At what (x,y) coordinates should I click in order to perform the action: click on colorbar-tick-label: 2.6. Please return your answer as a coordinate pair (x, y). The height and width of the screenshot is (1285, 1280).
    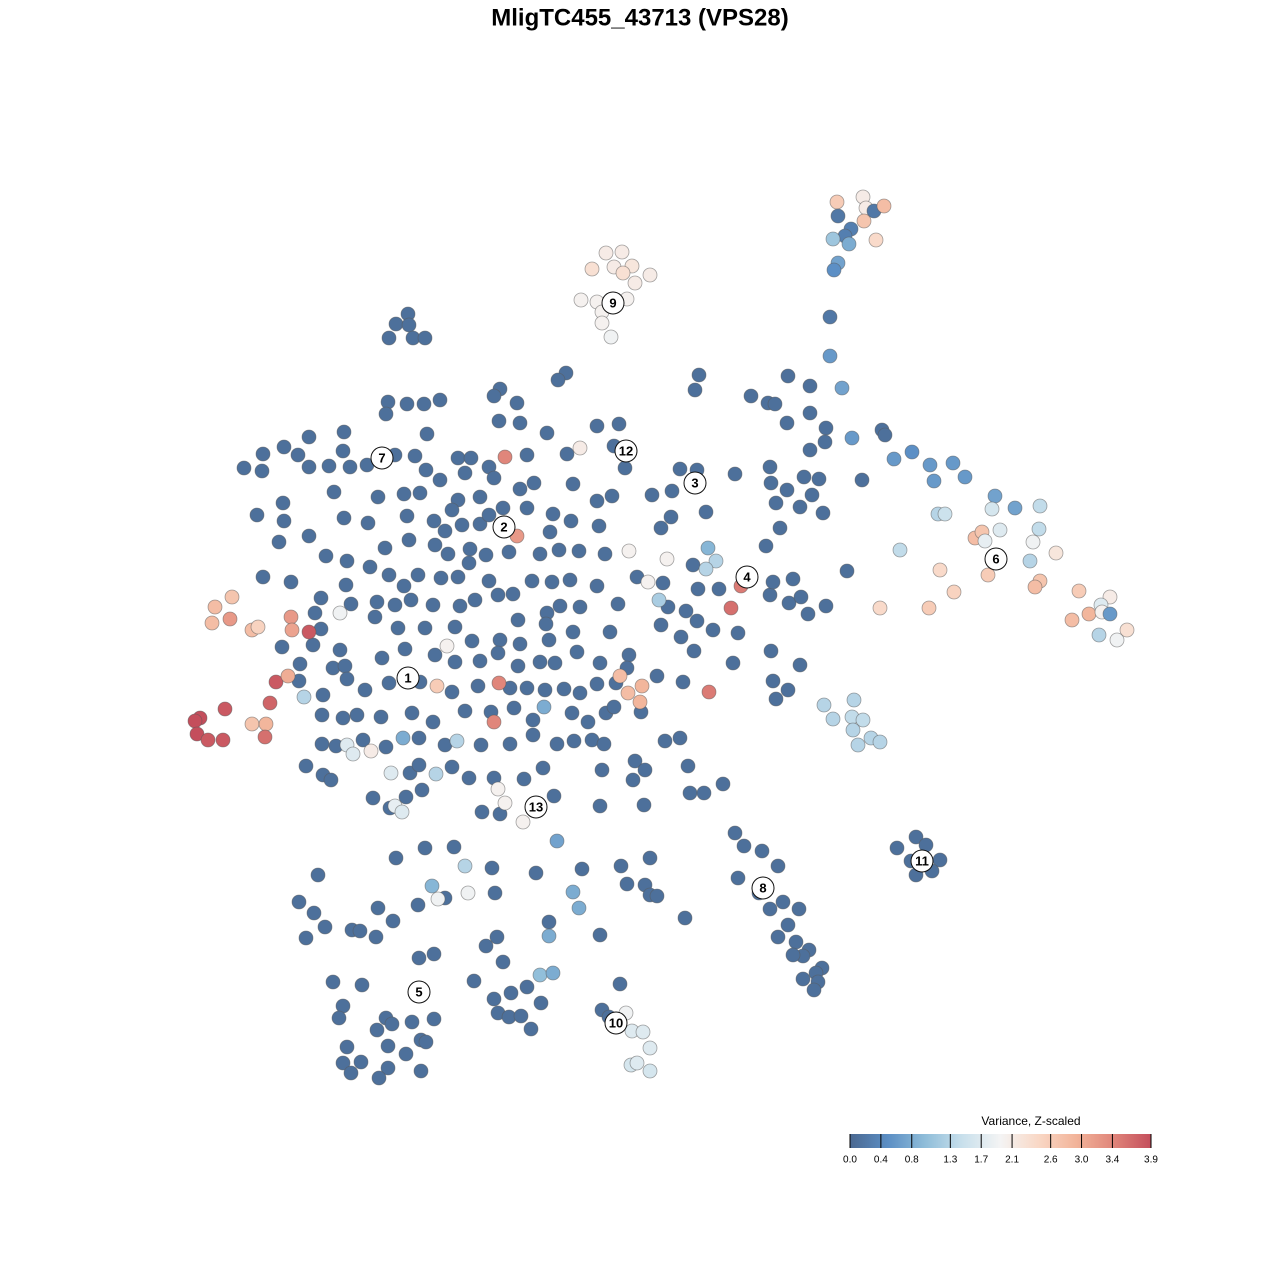
    Looking at the image, I should click on (1051, 1160).